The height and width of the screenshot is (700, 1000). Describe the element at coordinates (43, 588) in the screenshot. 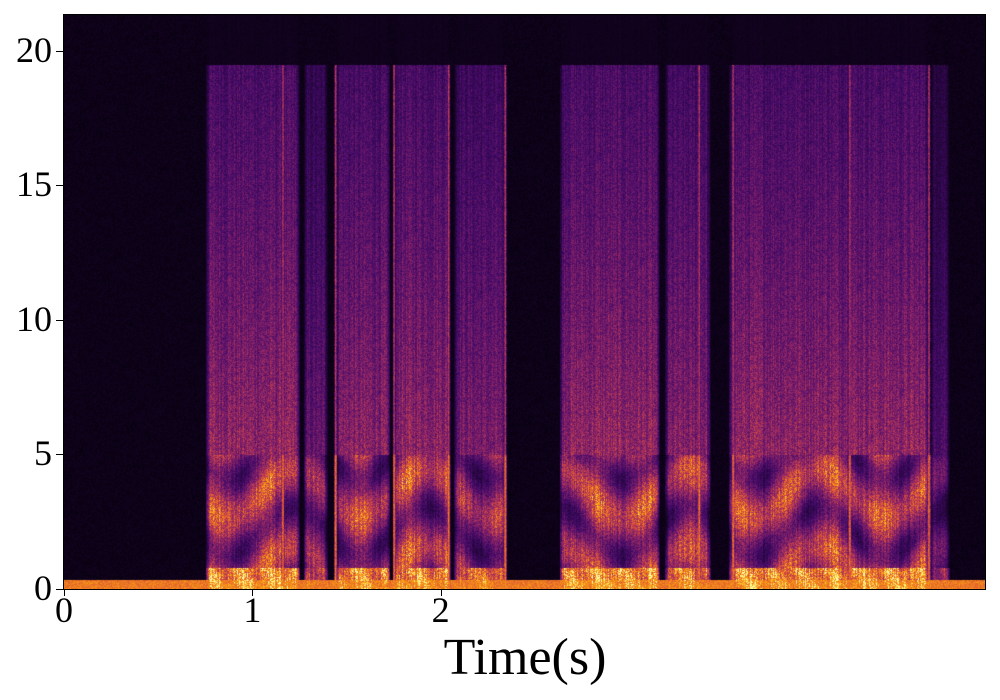

I see `y-tick-label: 0` at that location.